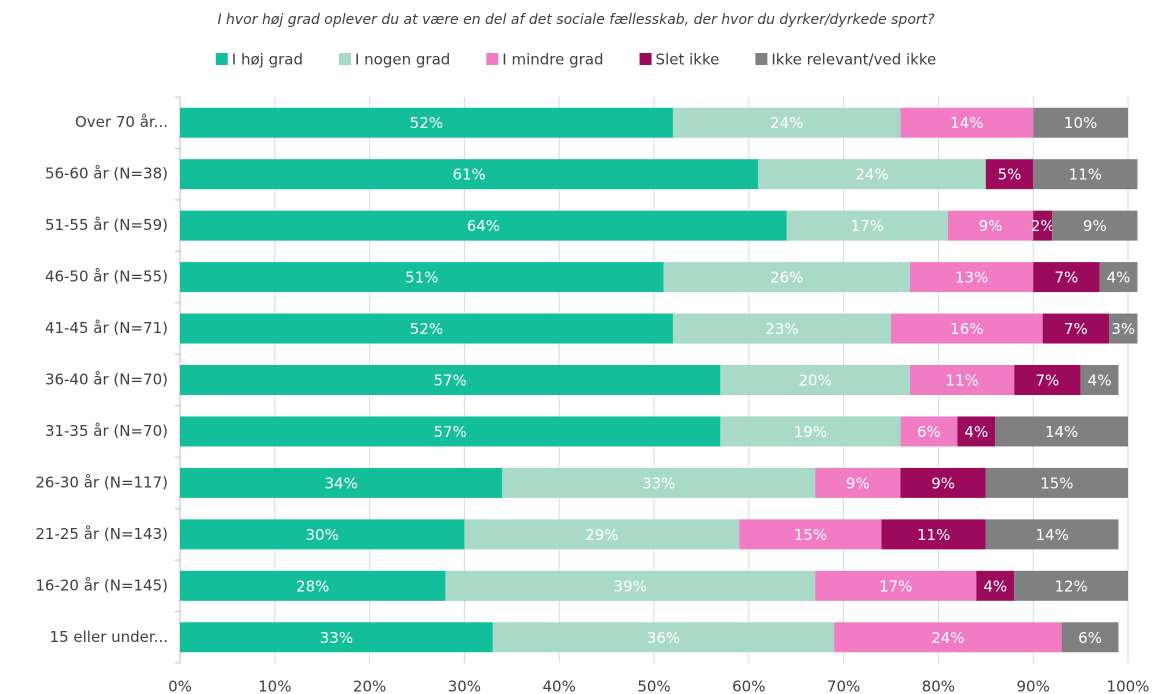 The image size is (1153, 694). Describe the element at coordinates (464, 686) in the screenshot. I see `x-tick-label: 30%` at that location.